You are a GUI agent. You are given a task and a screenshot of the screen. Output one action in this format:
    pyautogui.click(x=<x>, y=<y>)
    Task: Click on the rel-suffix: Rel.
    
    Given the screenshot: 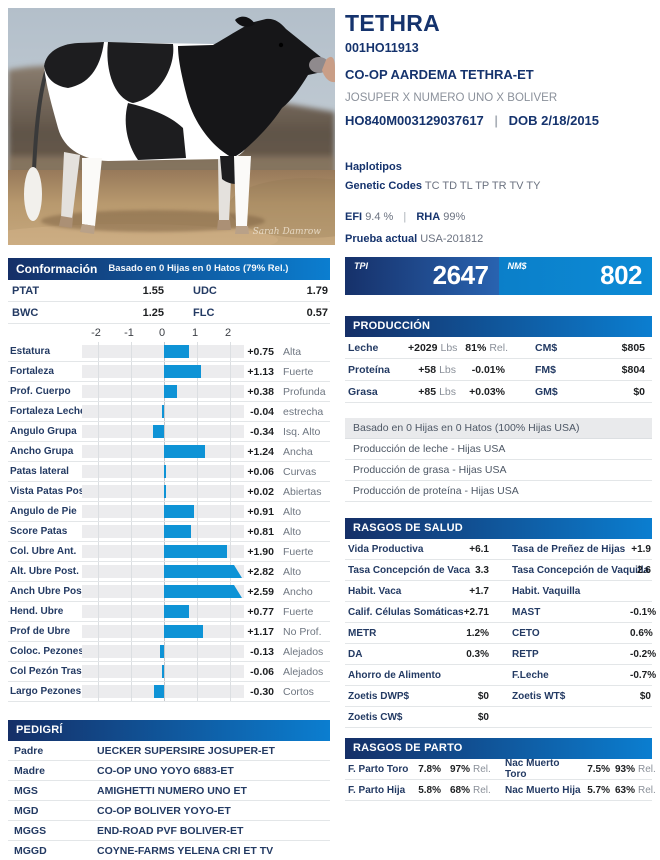 What is the action you would take?
    pyautogui.click(x=482, y=769)
    